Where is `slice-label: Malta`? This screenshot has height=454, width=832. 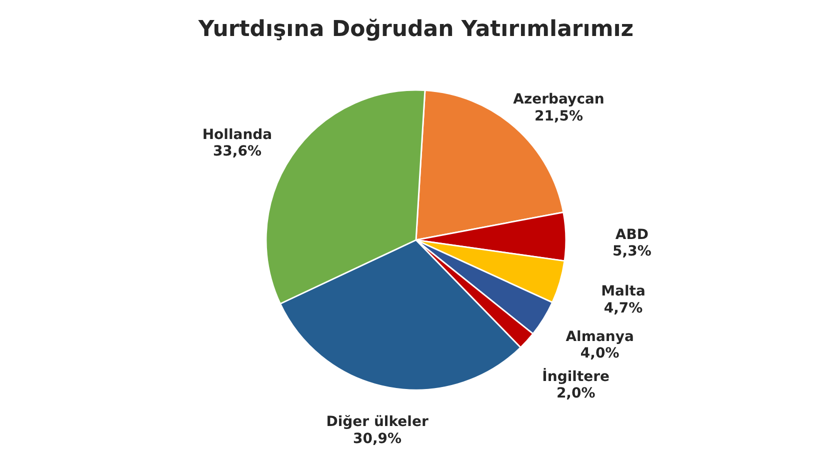
slice-label: Malta is located at coordinates (623, 291).